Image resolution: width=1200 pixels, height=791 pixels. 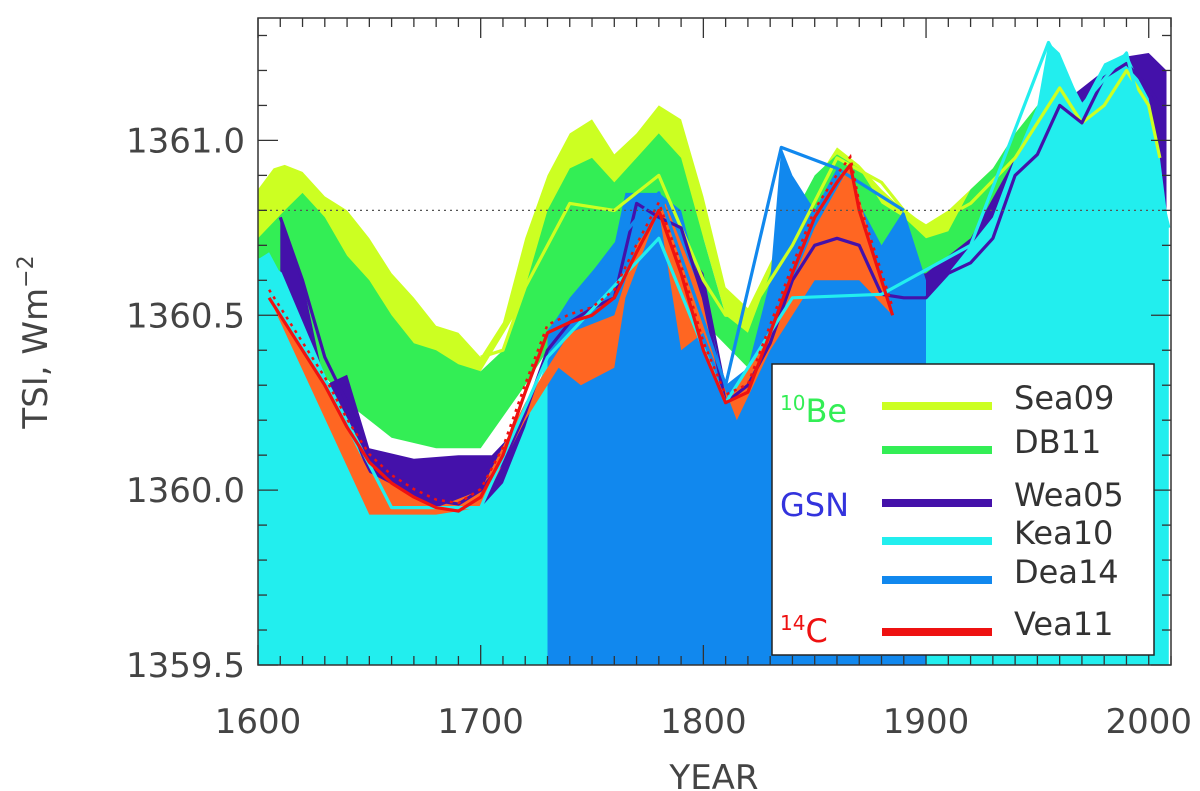 I want to click on y-tick-label: 1361.0, so click(x=185, y=141).